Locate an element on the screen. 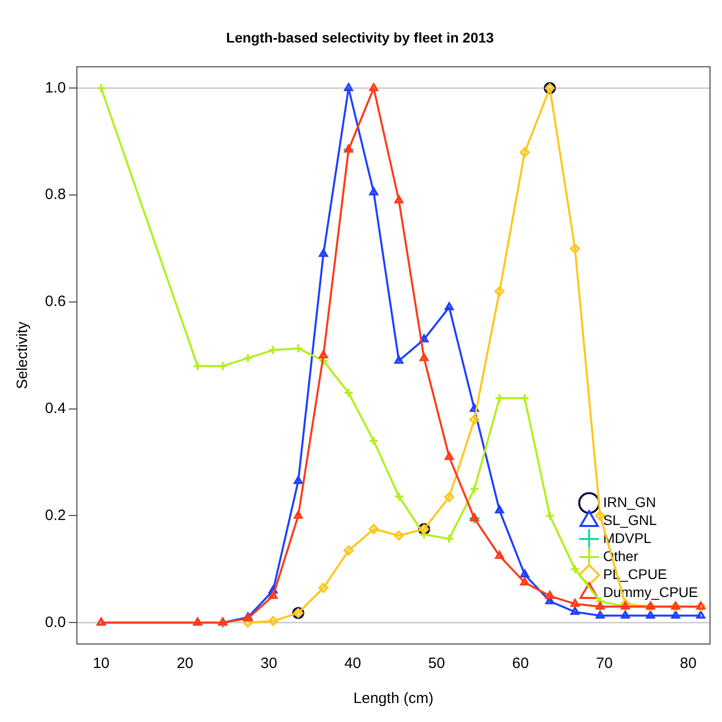  x-tick-label: 30 is located at coordinates (269, 663).